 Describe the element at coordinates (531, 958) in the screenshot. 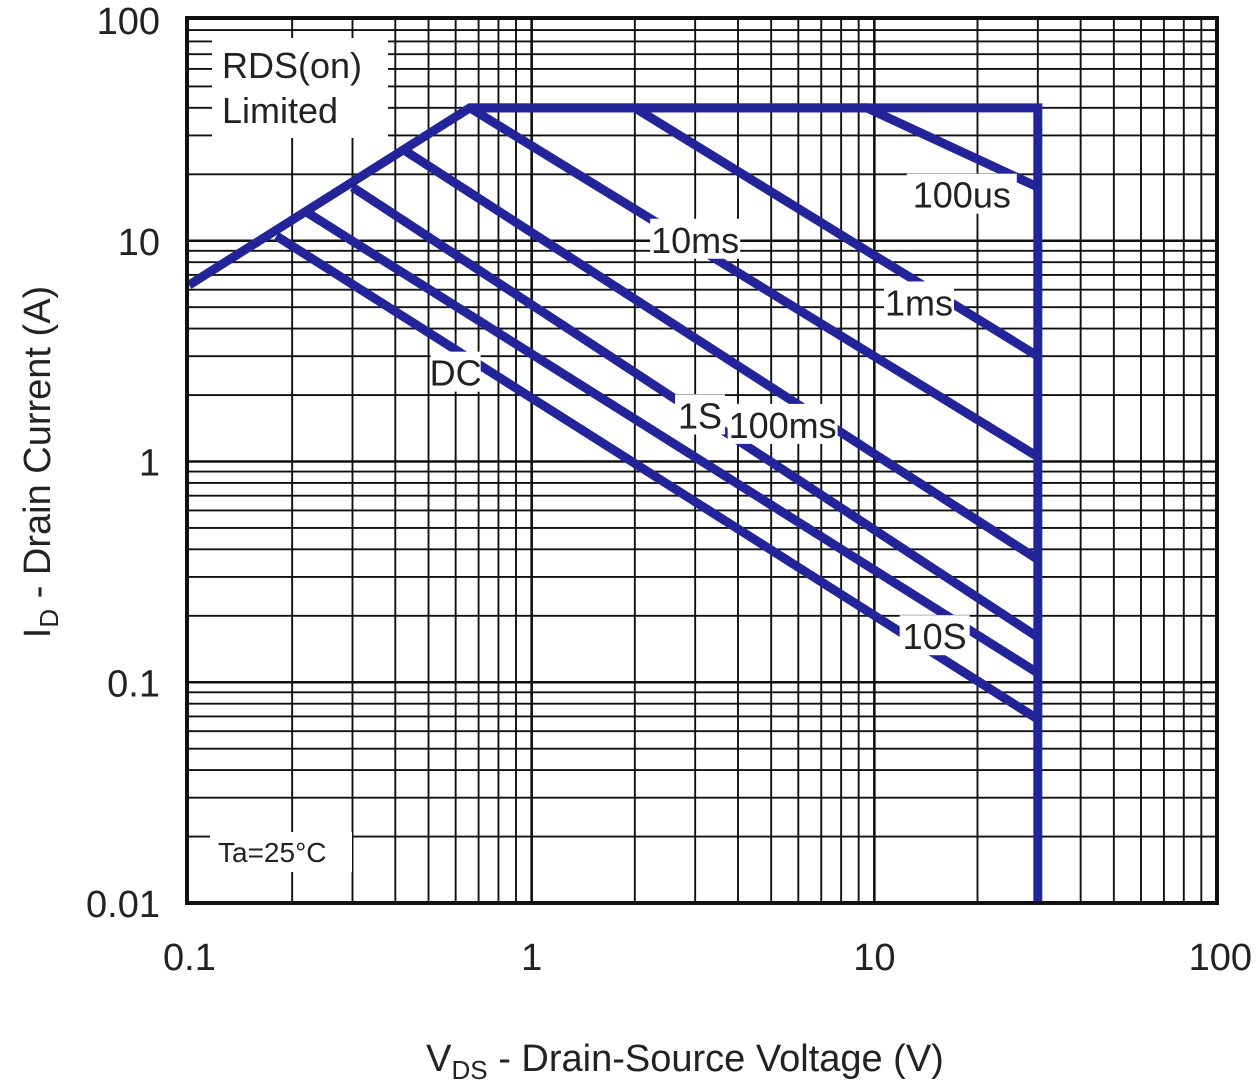

I see `x-tick-label: 1` at that location.